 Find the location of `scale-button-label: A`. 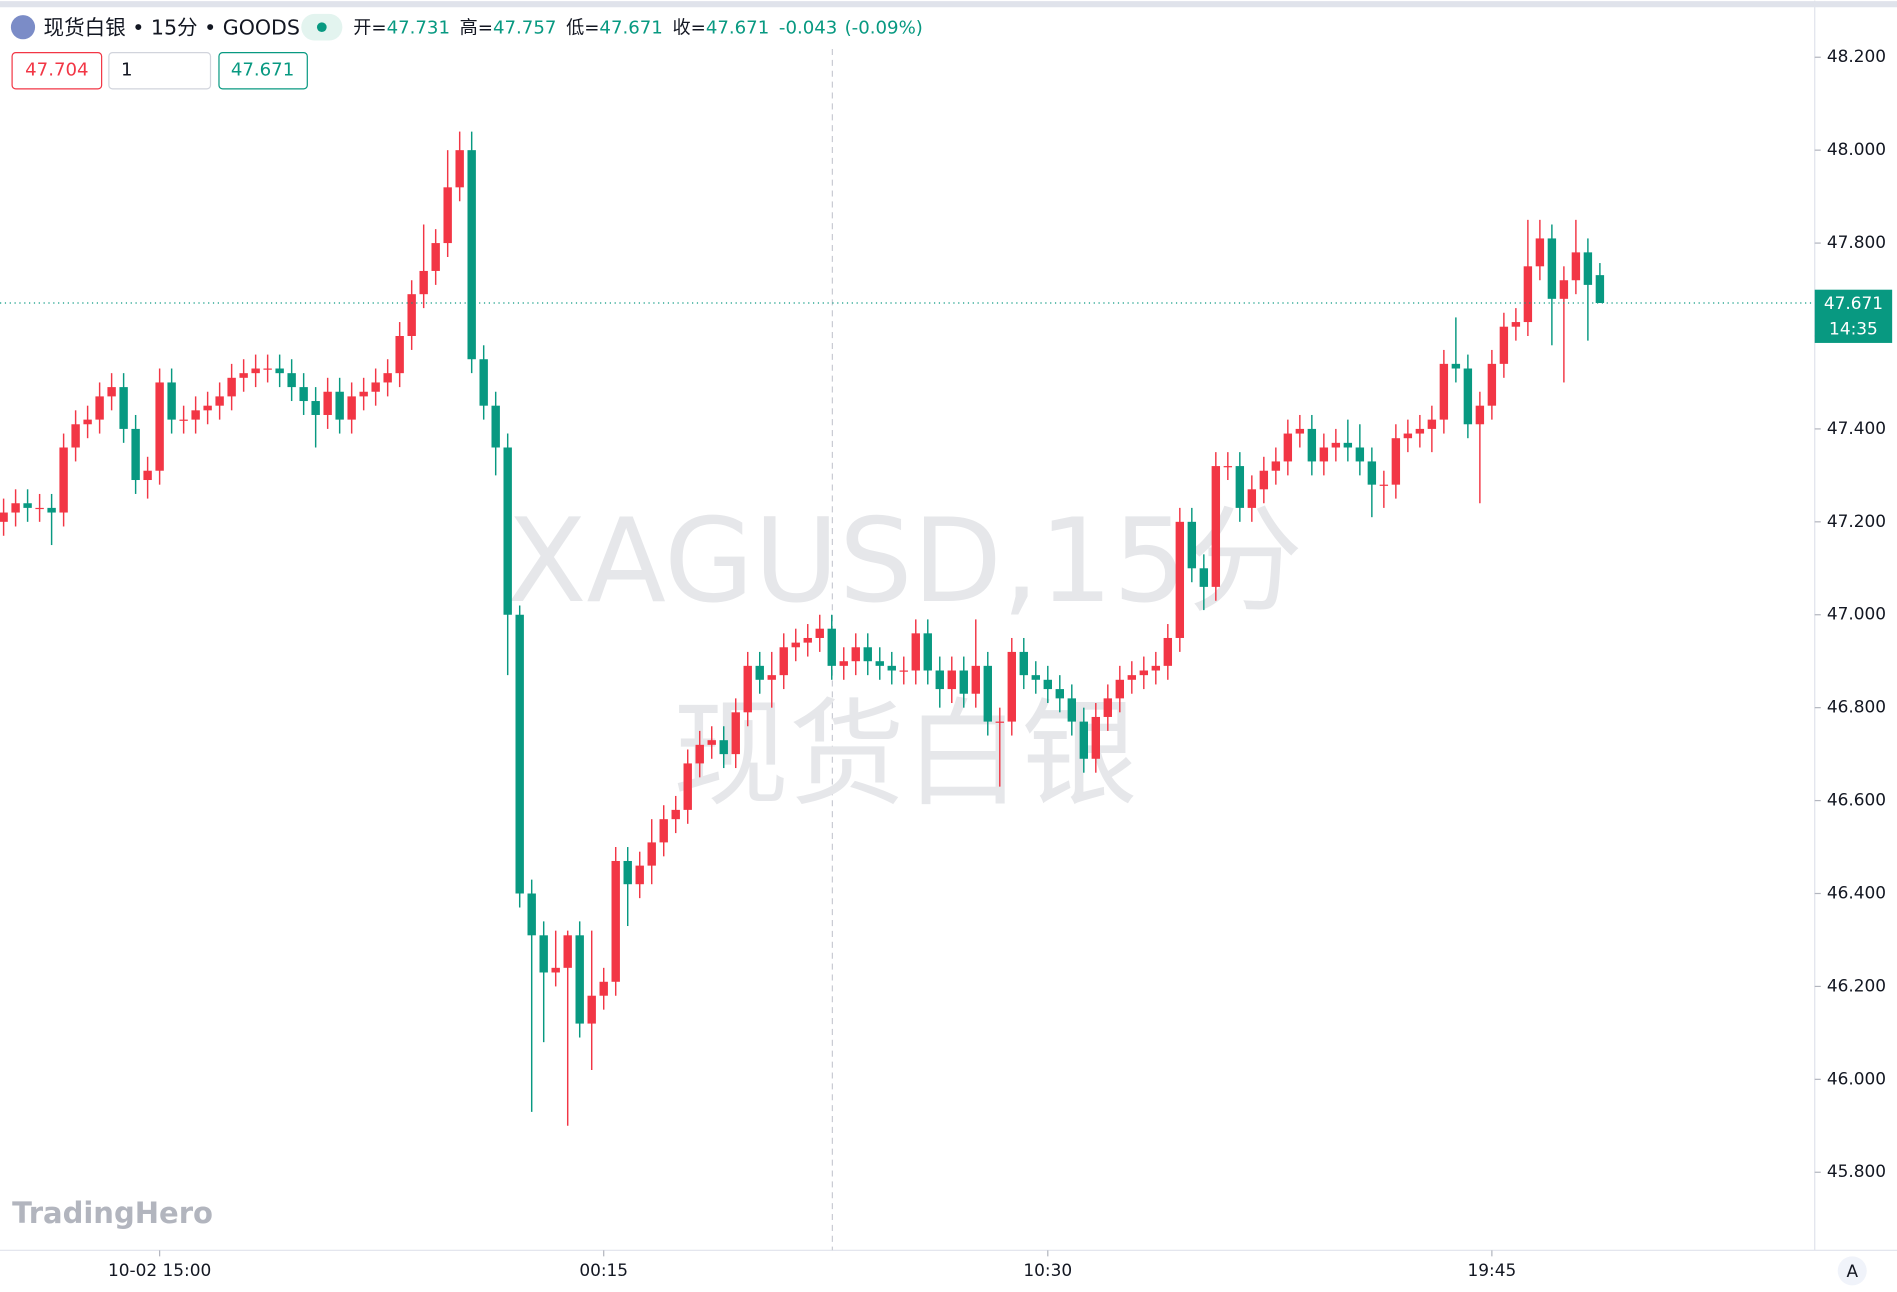

scale-button-label: A is located at coordinates (1852, 1271).